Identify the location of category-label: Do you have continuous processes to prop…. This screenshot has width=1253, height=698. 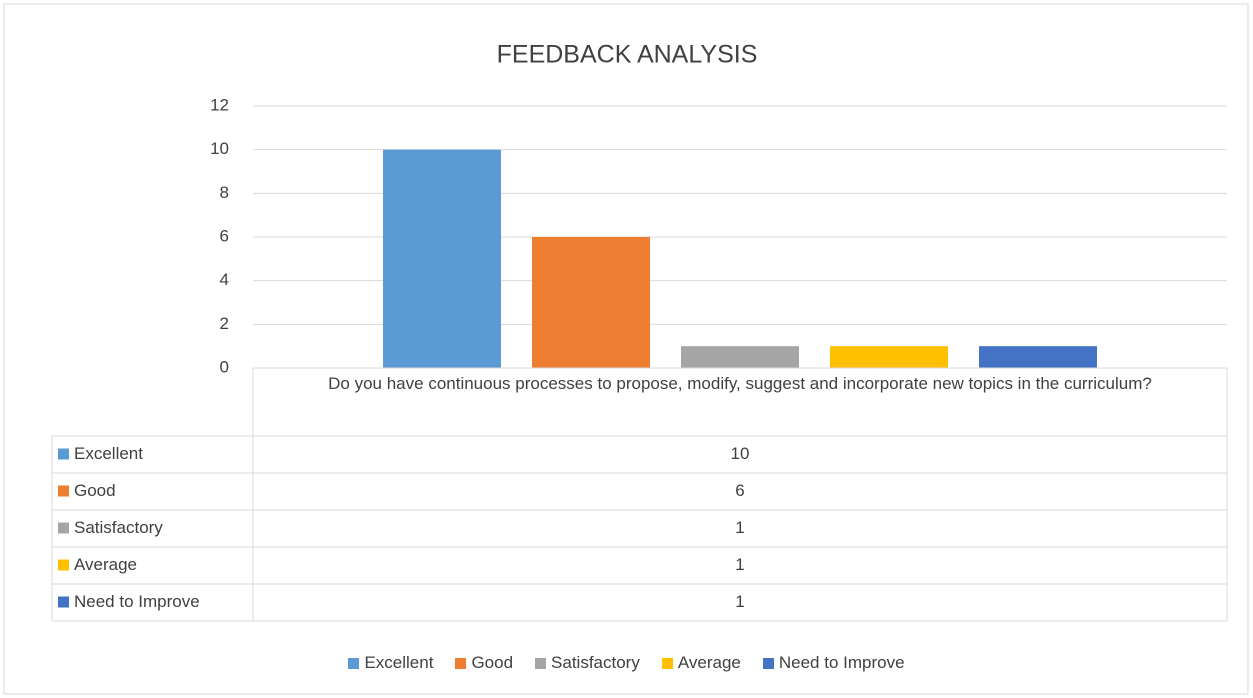
(740, 383).